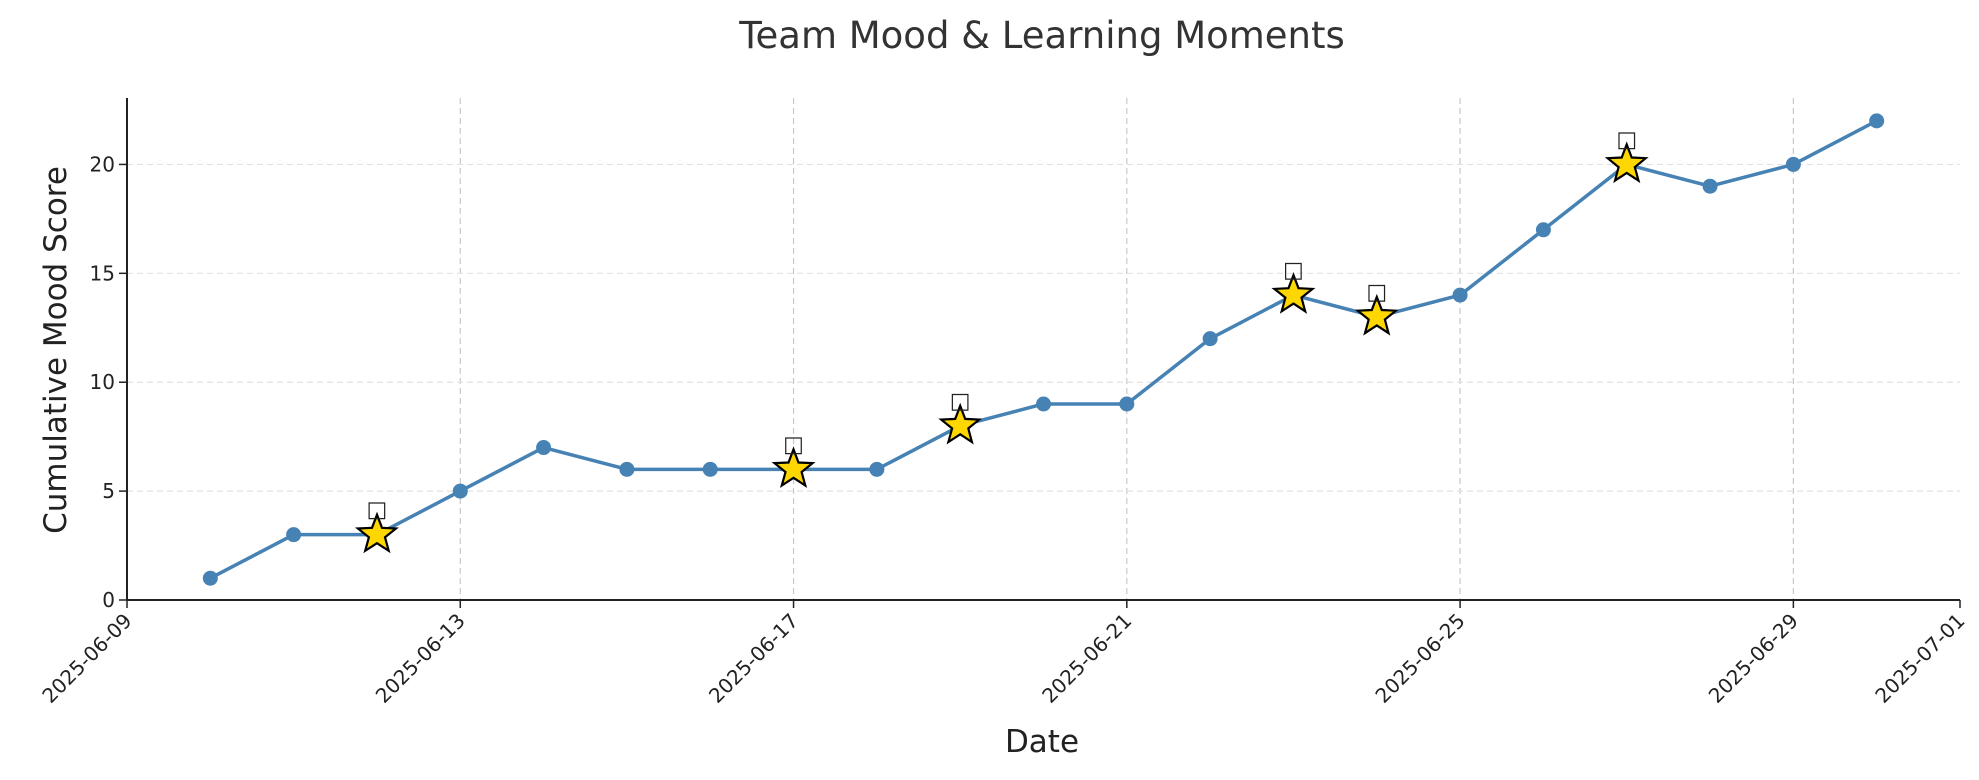 The image size is (1979, 780). I want to click on x-tick-label: 2025-07-01, so click(1919, 658).